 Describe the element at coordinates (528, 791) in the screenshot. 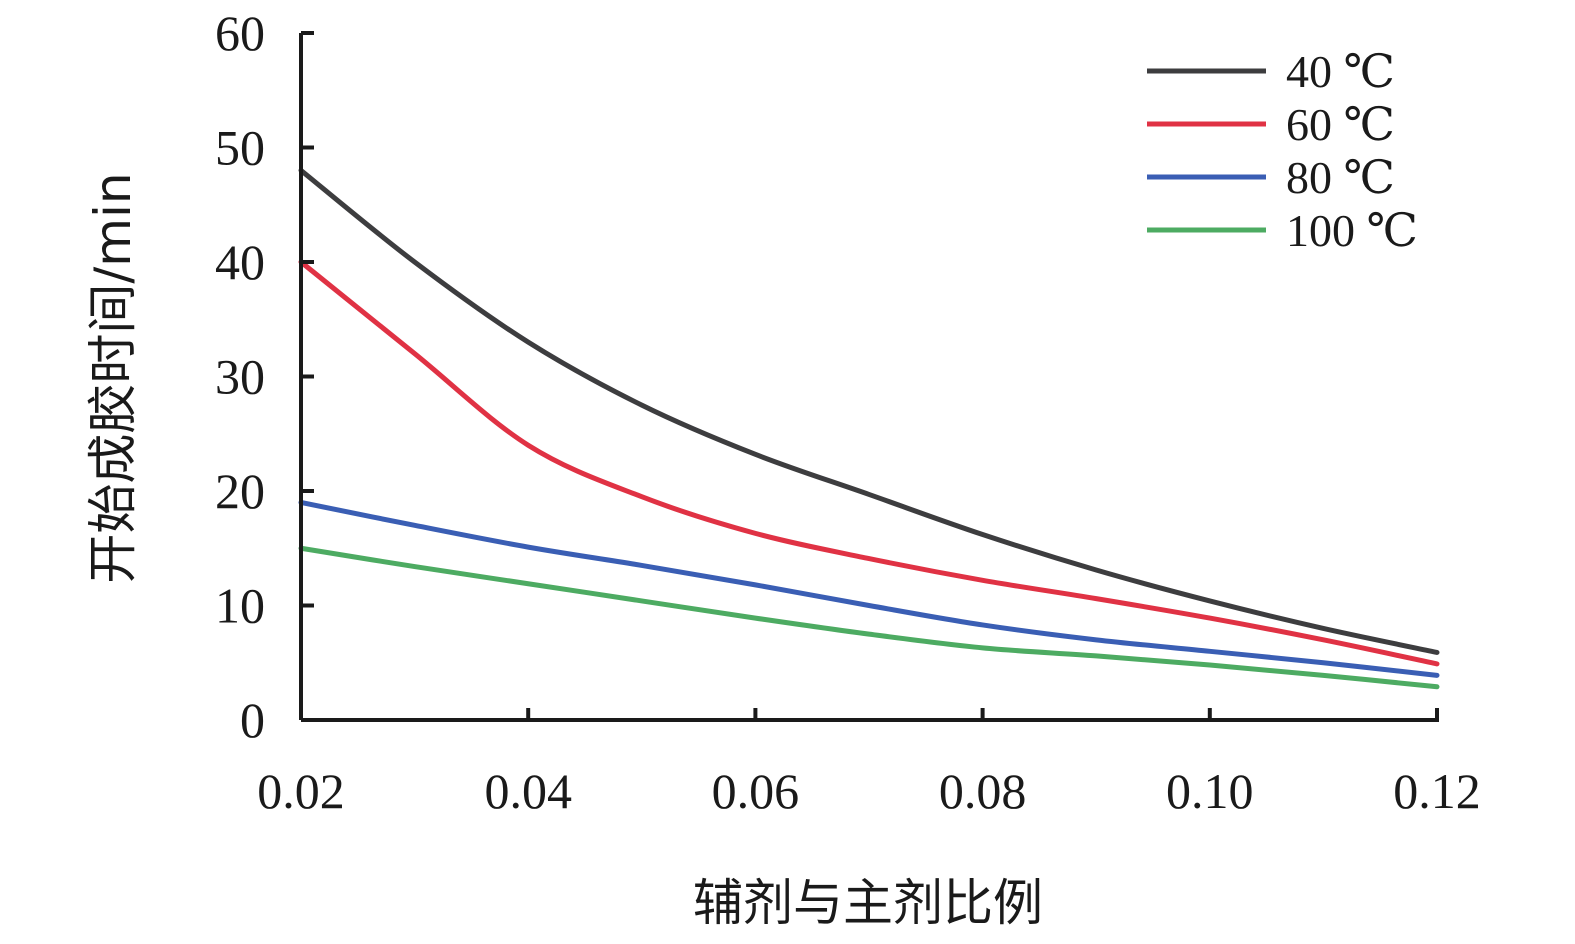

I see `x-tick-label: 0.04` at that location.